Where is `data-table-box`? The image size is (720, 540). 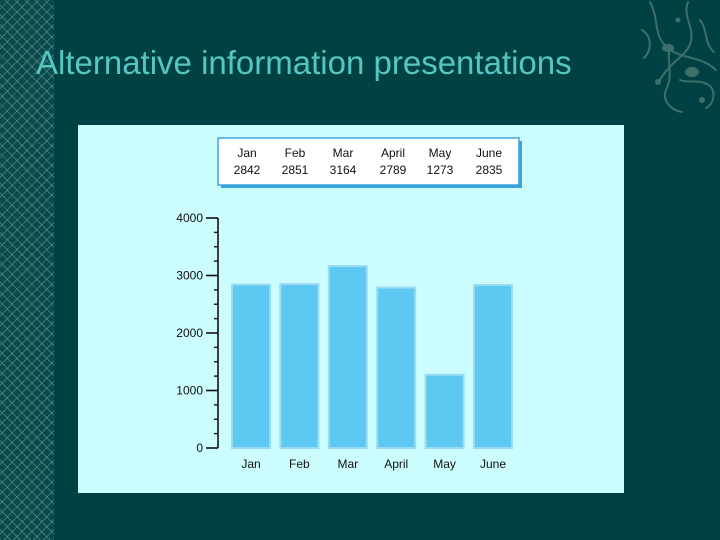 data-table-box is located at coordinates (368, 161).